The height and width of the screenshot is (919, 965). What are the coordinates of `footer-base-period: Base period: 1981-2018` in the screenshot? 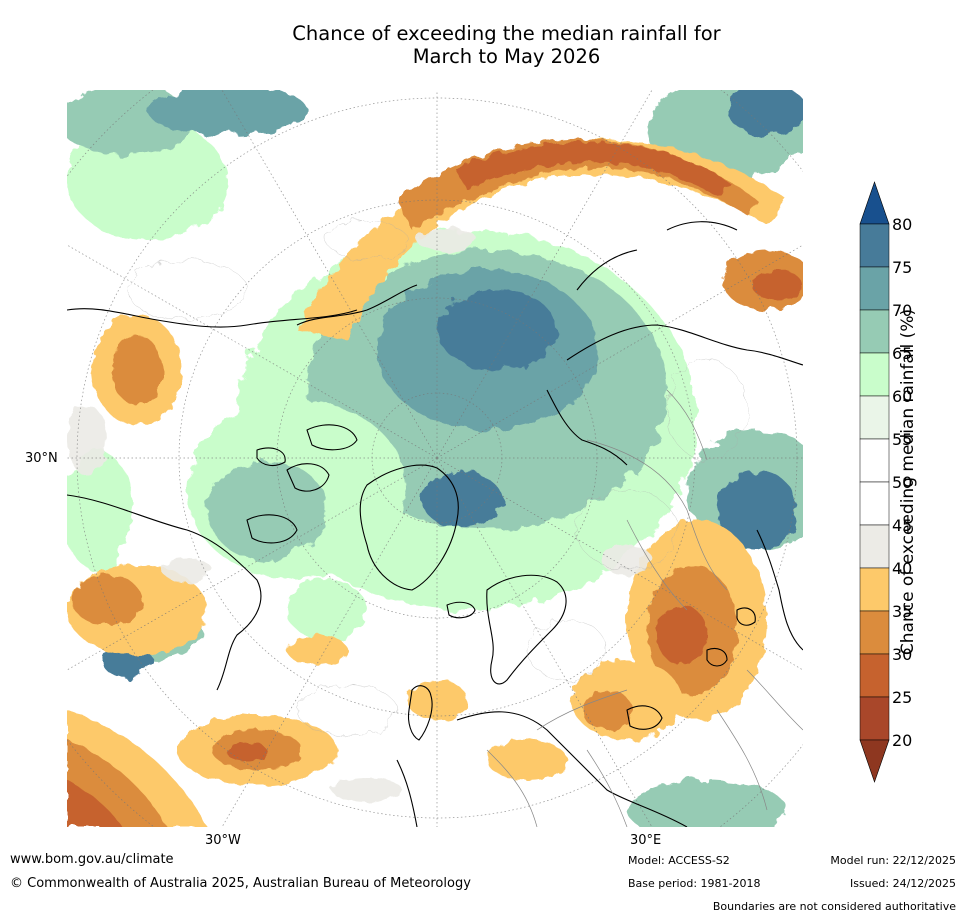 It's located at (694, 883).